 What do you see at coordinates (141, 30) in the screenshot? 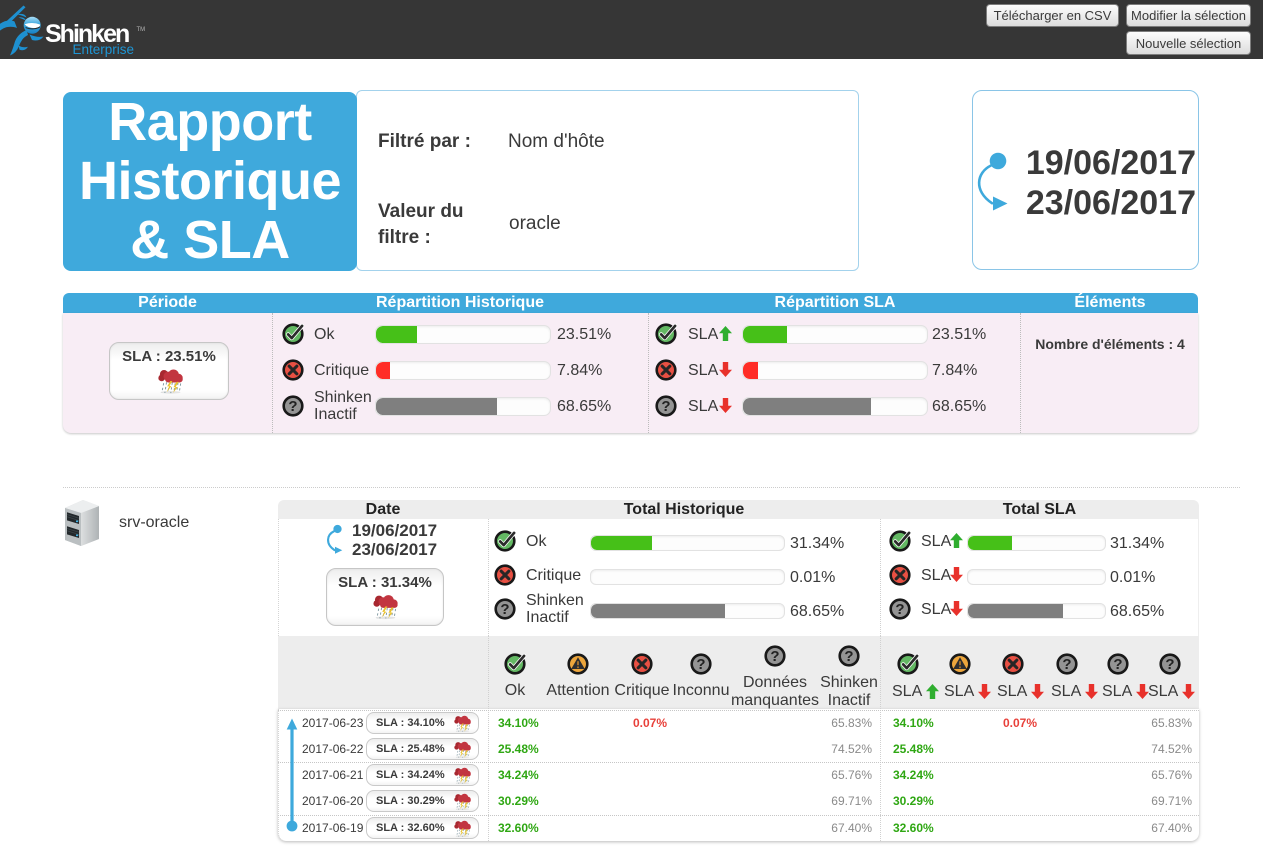
I see `svg-text: TM` at bounding box center [141, 30].